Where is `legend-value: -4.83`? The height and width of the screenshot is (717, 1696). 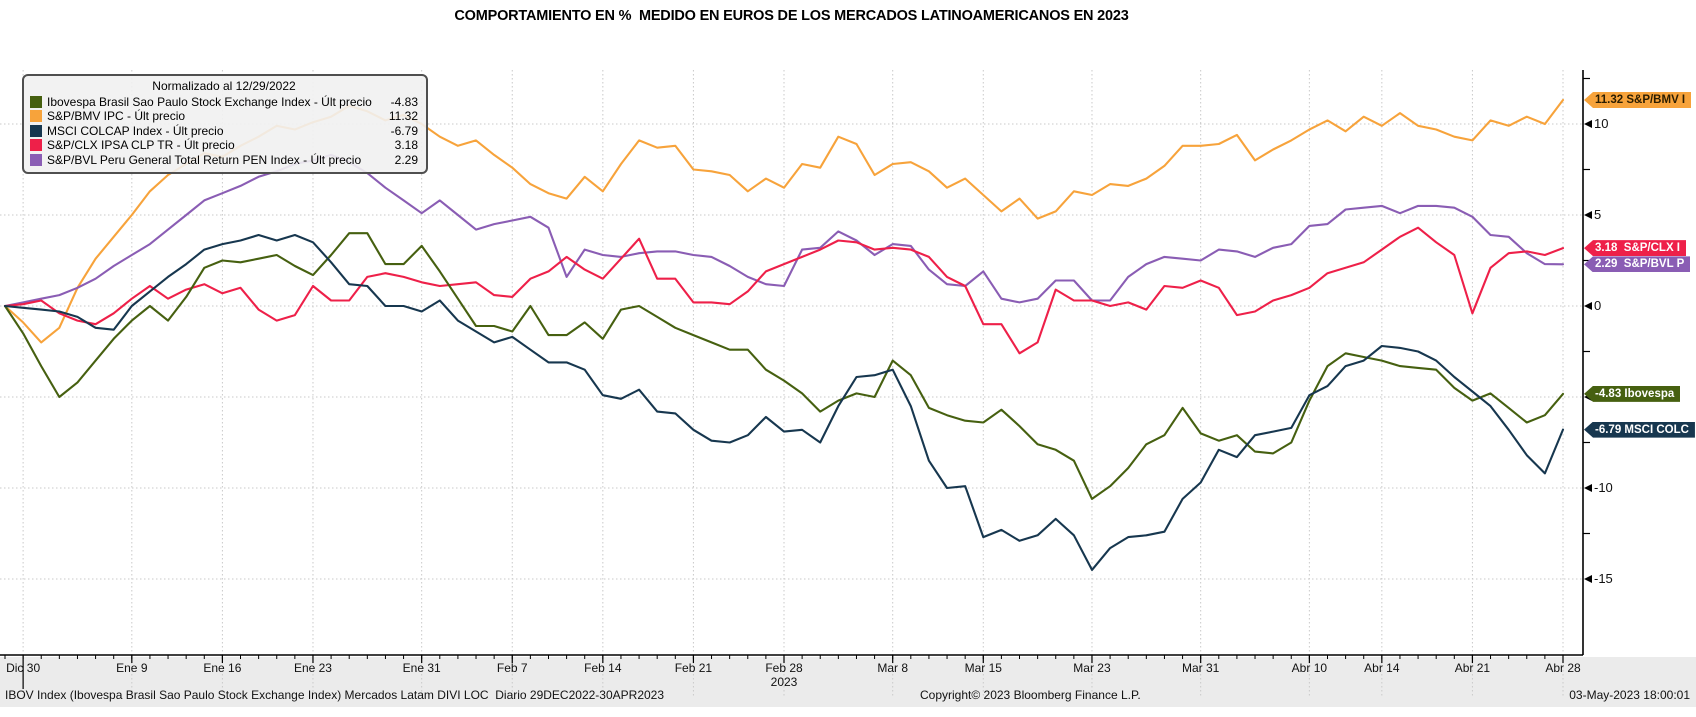 legend-value: -4.83 is located at coordinates (404, 101).